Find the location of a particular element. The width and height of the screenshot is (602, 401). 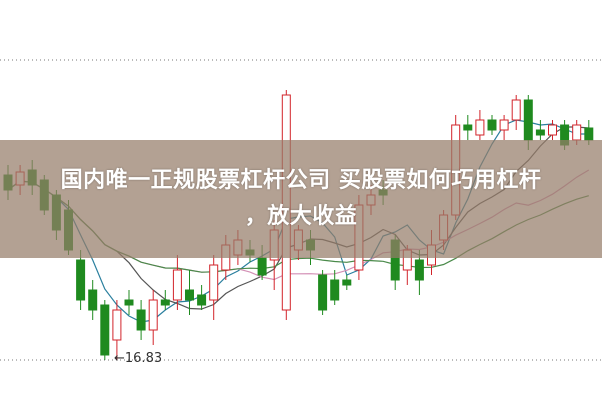

low-price-label: ←16.83 is located at coordinates (138, 358).